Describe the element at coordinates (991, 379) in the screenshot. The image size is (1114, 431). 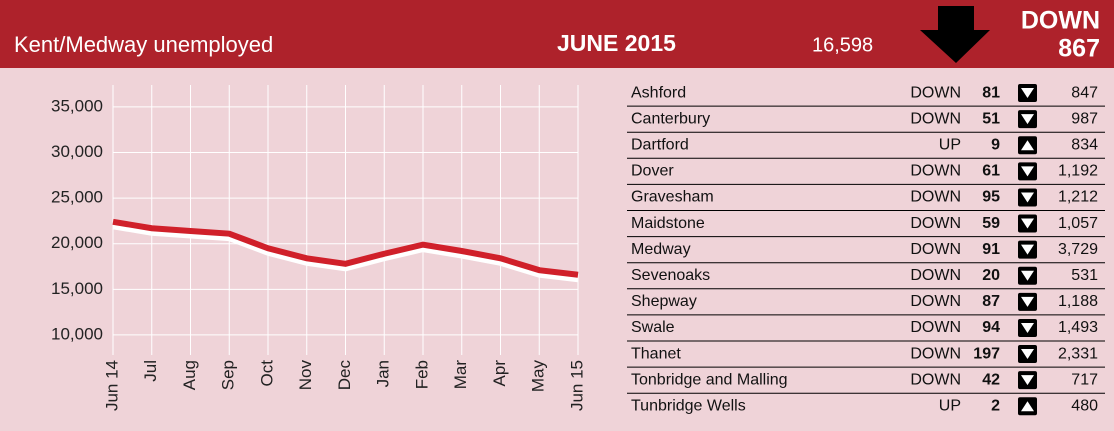
I see `change: 42` at that location.